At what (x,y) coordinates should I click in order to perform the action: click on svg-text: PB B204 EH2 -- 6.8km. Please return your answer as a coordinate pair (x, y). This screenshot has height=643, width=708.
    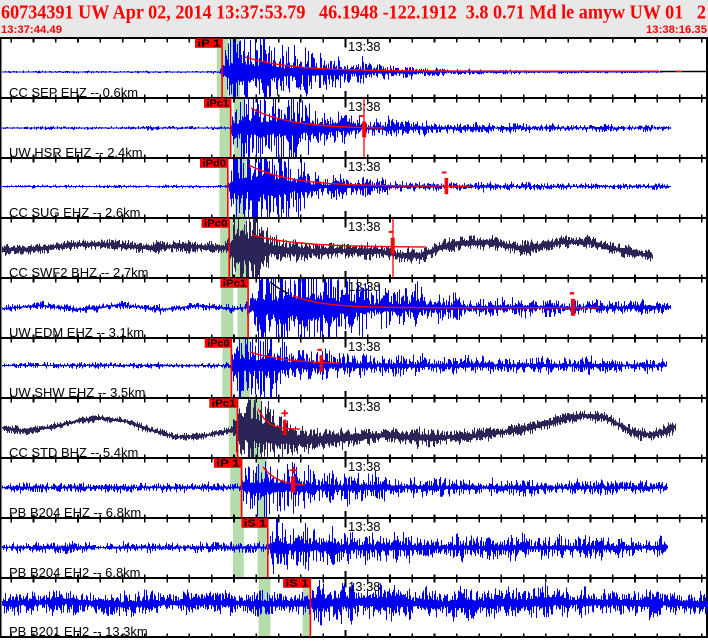
    Looking at the image, I should click on (75, 572).